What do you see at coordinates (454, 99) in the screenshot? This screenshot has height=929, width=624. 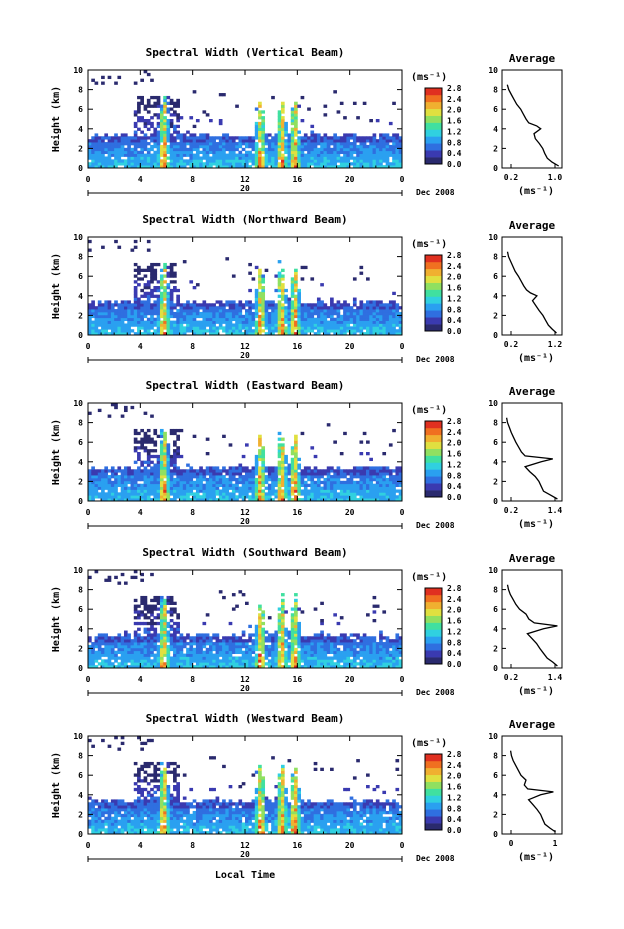 I see `colorbar-tick-label: 2.4` at bounding box center [454, 99].